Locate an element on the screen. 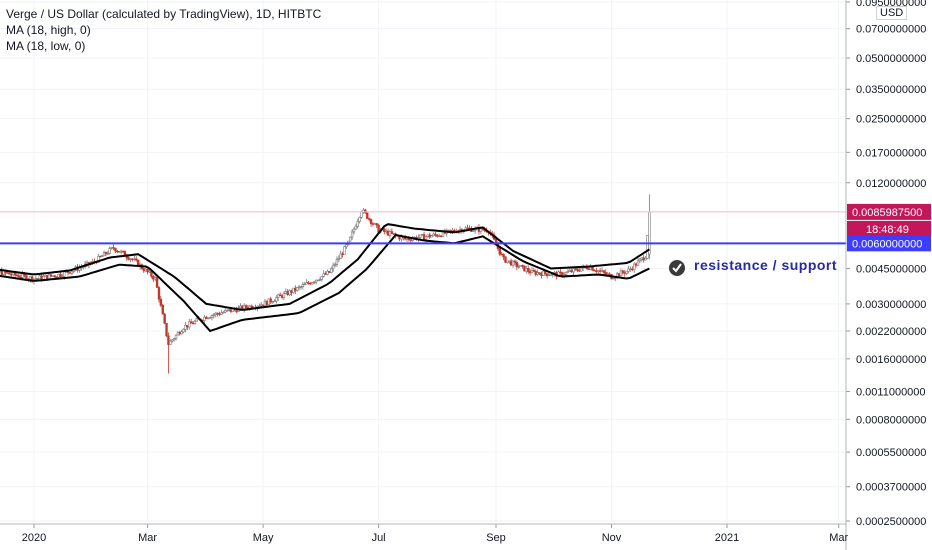 Image resolution: width=932 pixels, height=550 pixels. resistance-price-tag-text: 0.0060000000 is located at coordinates (887, 244).